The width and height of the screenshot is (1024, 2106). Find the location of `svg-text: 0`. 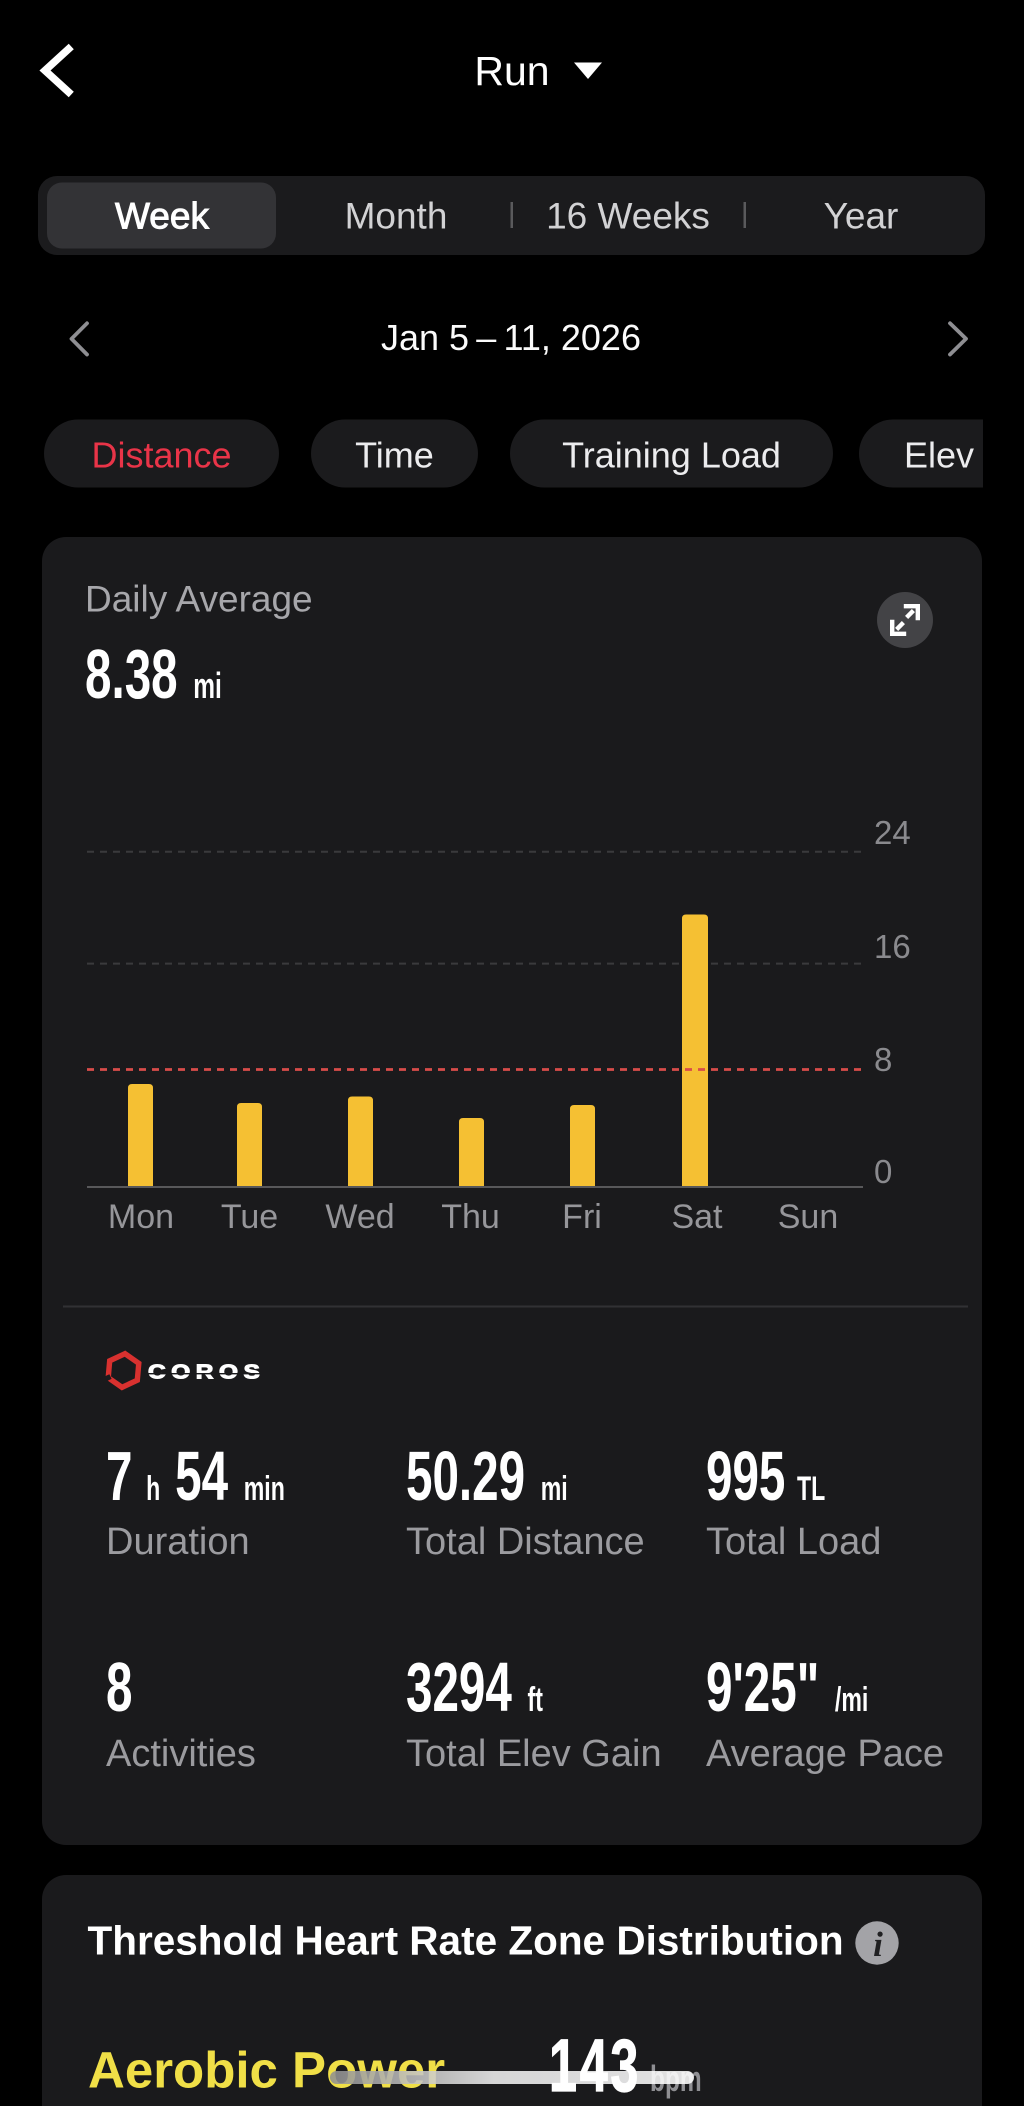

svg-text: 0 is located at coordinates (883, 1171).